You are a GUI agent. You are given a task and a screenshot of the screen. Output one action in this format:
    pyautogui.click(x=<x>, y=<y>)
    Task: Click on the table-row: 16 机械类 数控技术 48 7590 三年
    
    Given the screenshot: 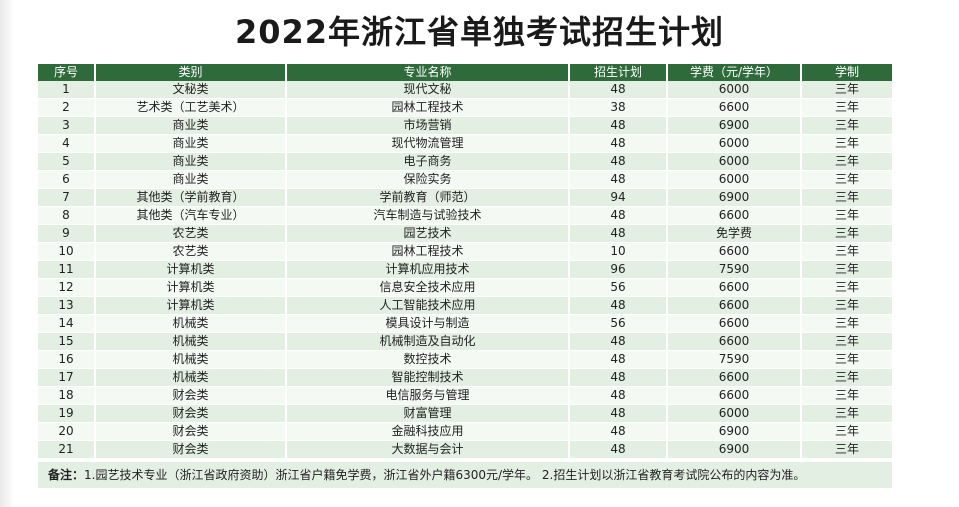 What is the action you would take?
    pyautogui.click(x=465, y=360)
    